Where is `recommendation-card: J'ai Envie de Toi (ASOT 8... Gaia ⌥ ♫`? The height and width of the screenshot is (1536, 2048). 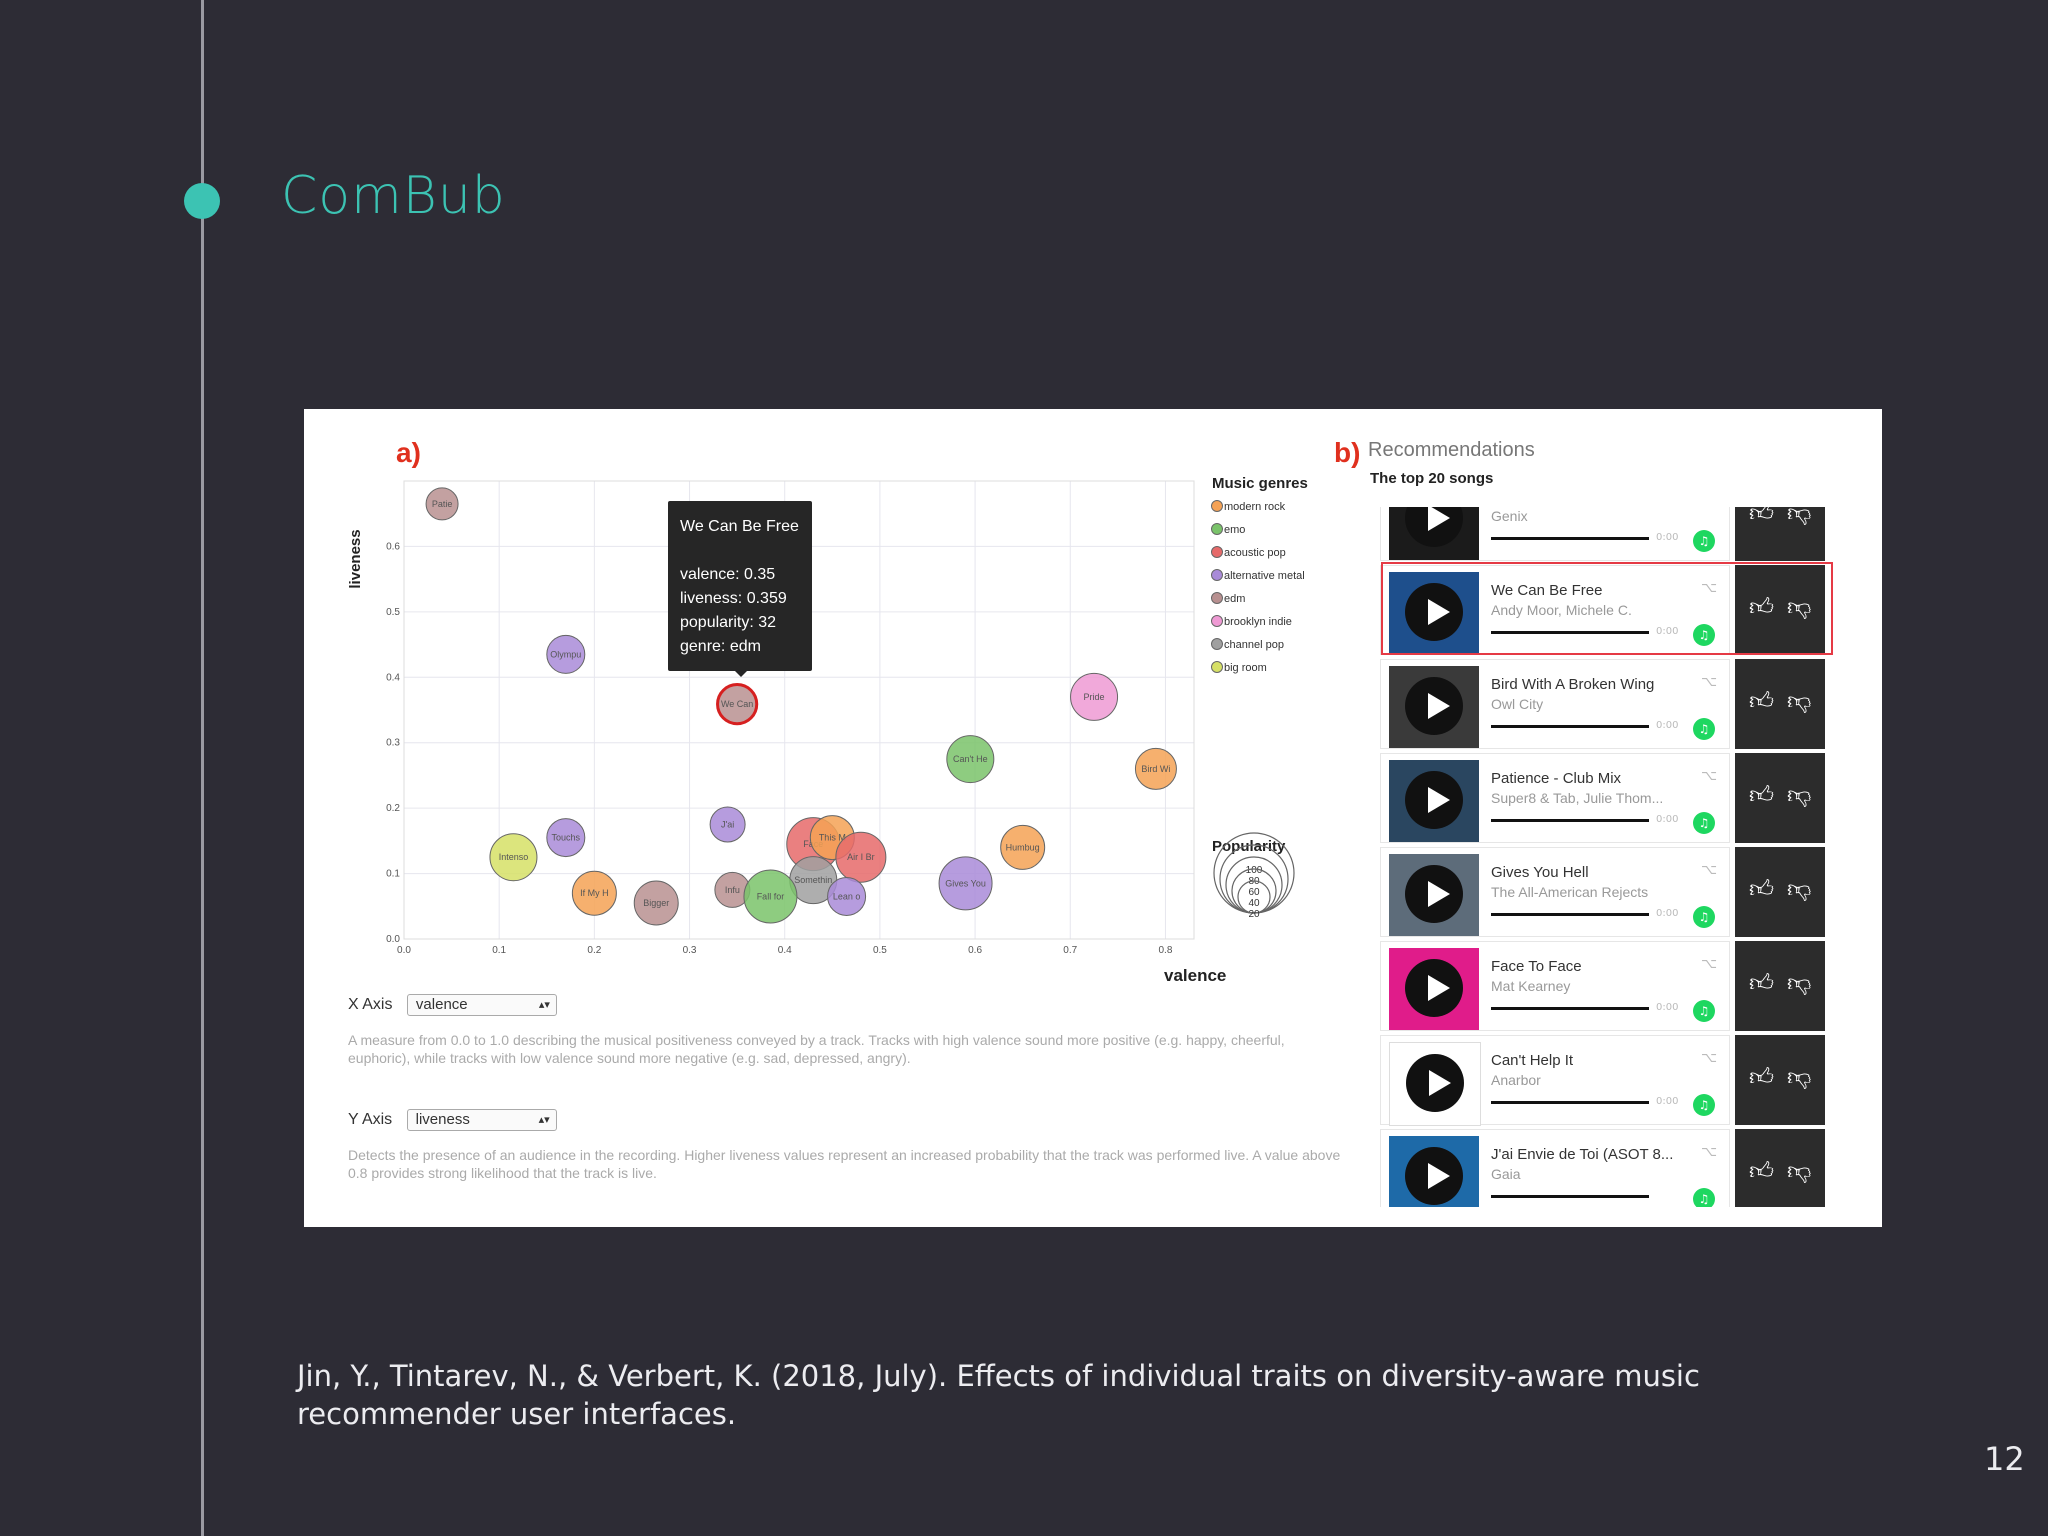 recommendation-card: J'ai Envie de Toi (ASOT 8... Gaia ⌥ ♫ is located at coordinates (1555, 1168).